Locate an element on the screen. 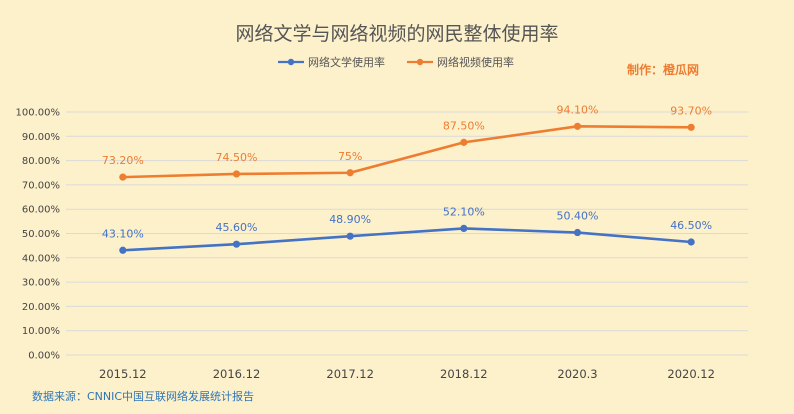 The height and width of the screenshot is (414, 794). data-label: 74.50% is located at coordinates (237, 157).